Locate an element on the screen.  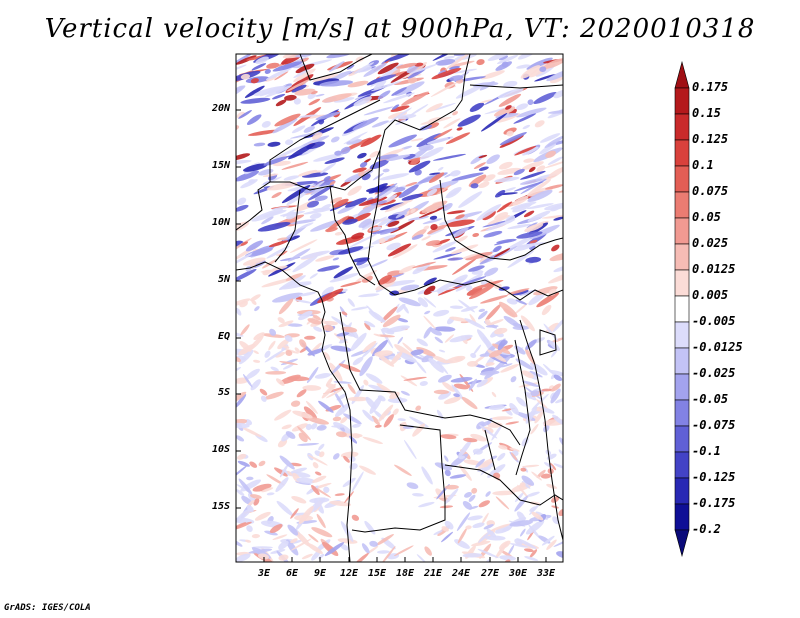
lon-label: 21E is located at coordinates (433, 573).